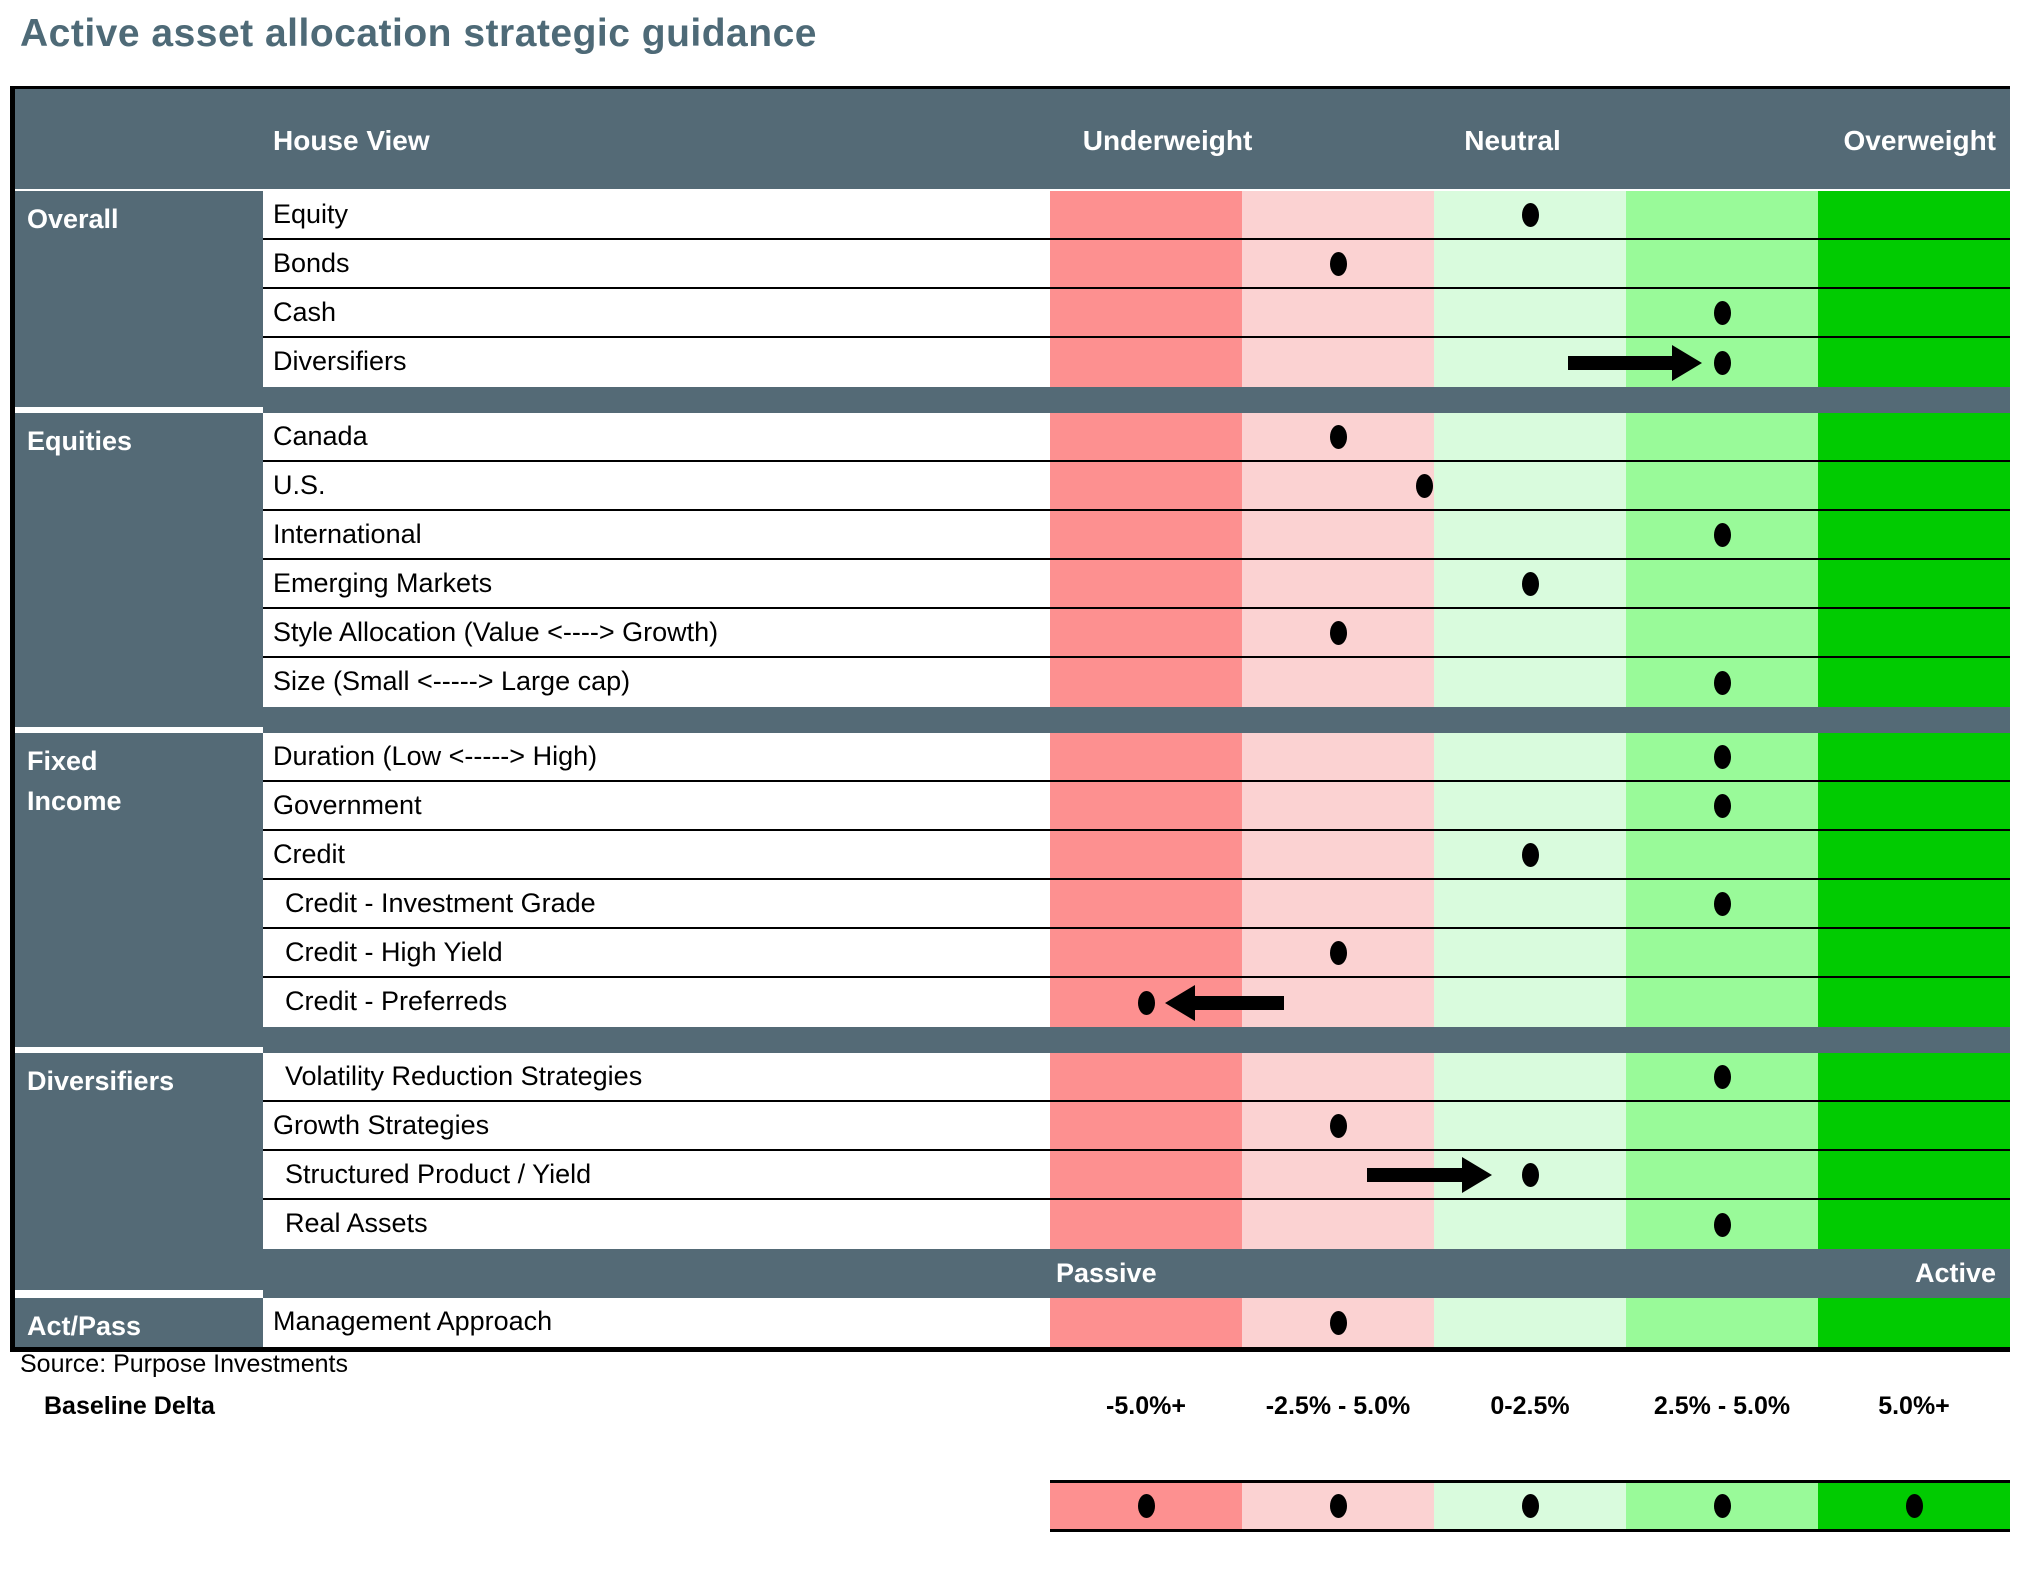 This screenshot has width=2036, height=1580. I want to click on section-sidebar-label: Diversifiers, so click(101, 1081).